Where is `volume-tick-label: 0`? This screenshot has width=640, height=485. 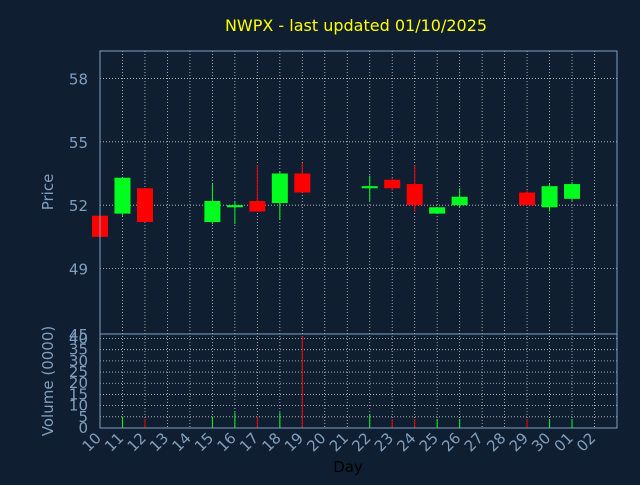
volume-tick-label: 0 is located at coordinates (83, 428).